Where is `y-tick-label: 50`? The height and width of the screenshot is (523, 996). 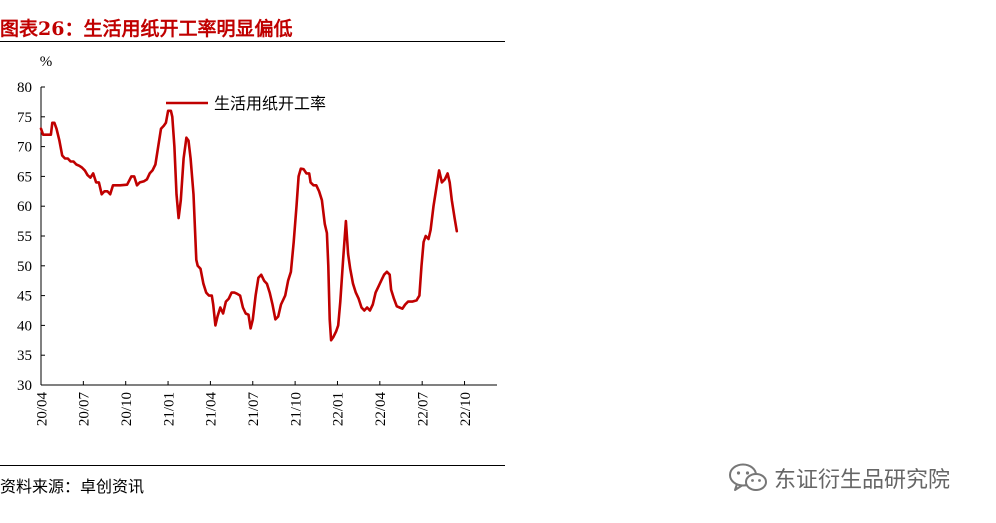
y-tick-label: 50 is located at coordinates (24, 267).